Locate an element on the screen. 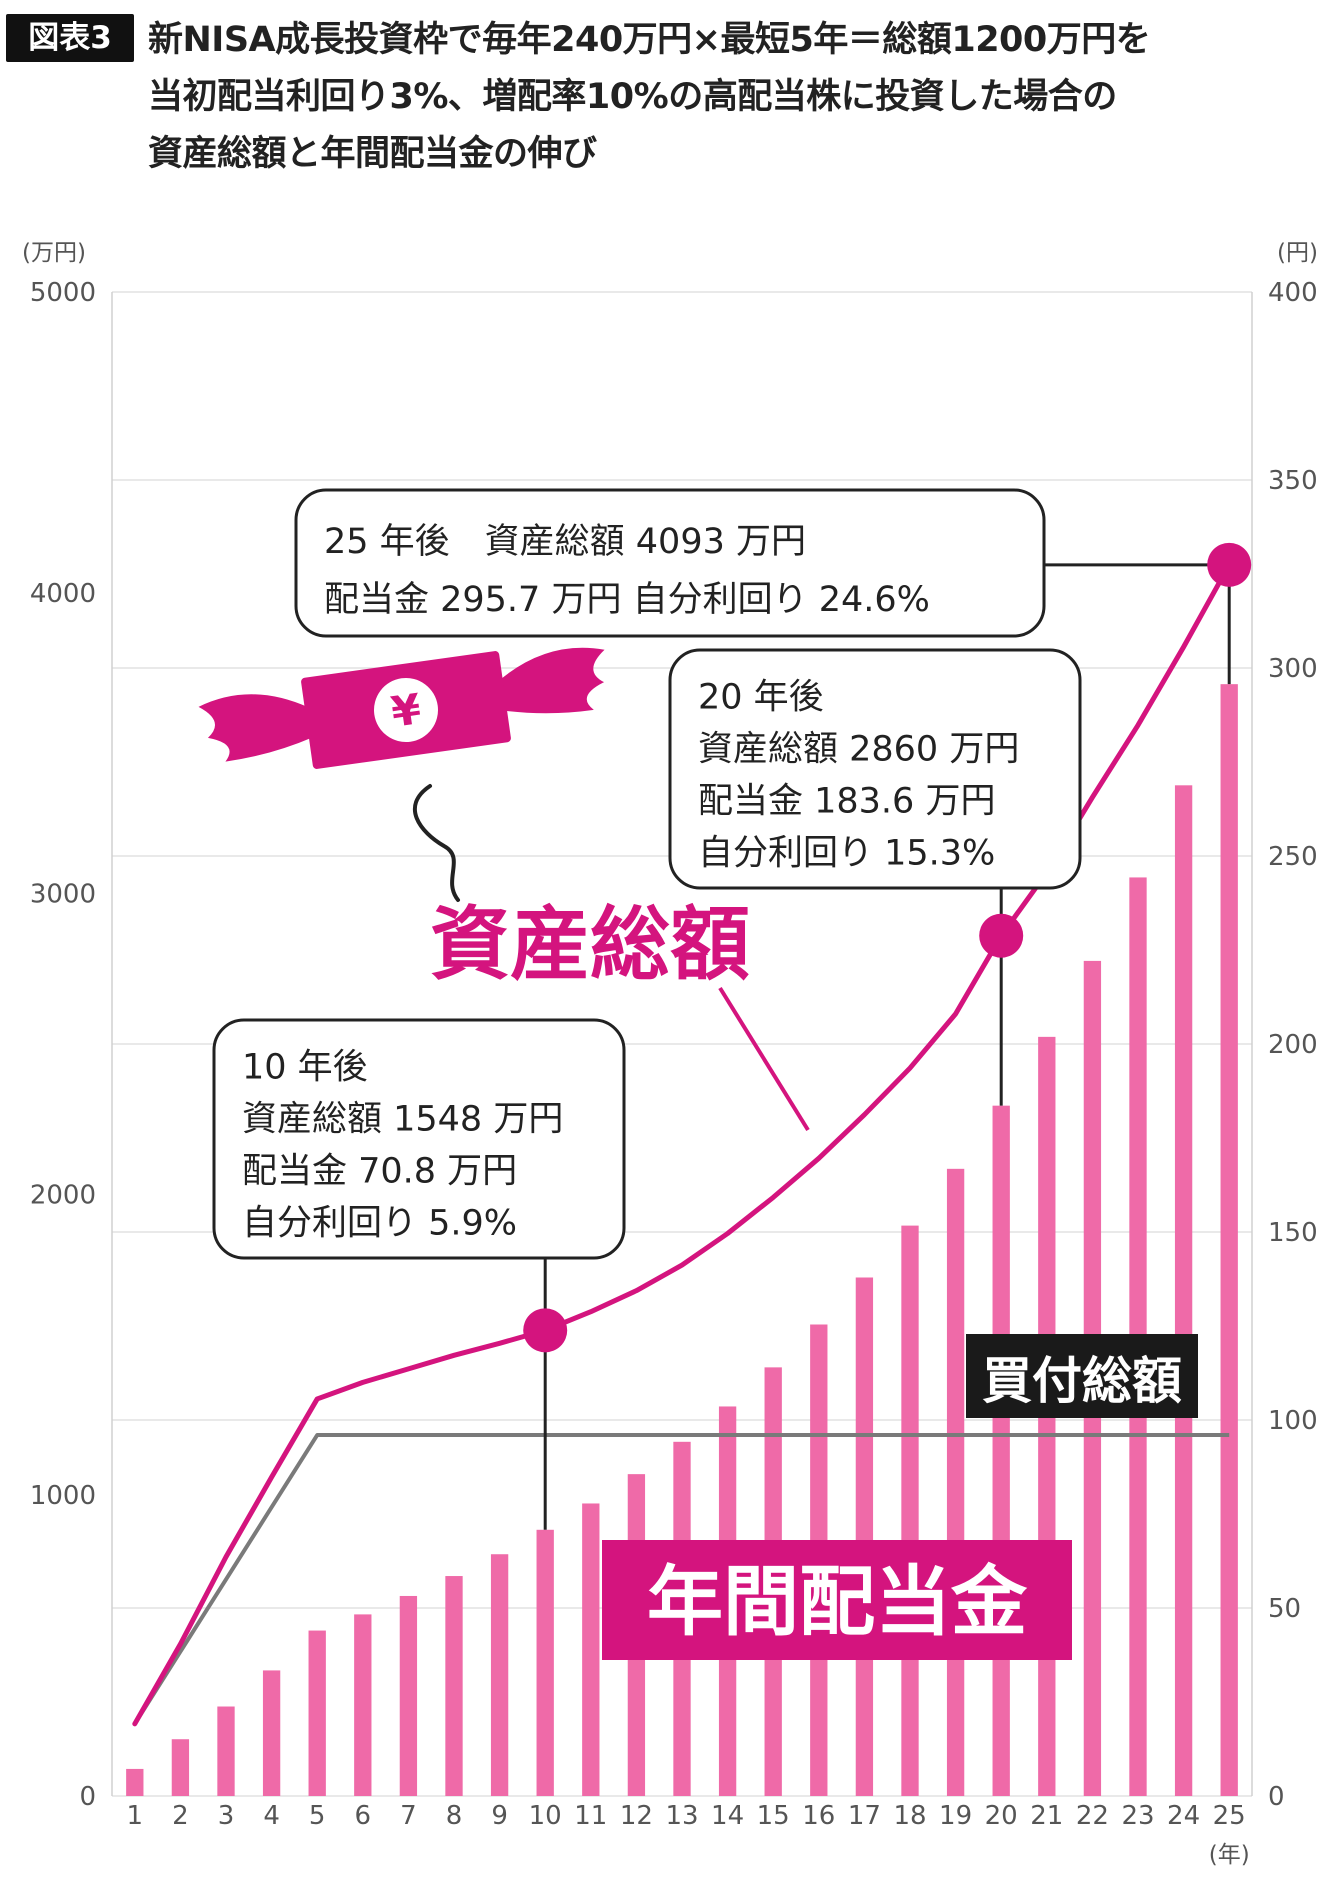 This screenshot has height=1881, width=1340. x-axis-tick: 13 is located at coordinates (681, 1816).